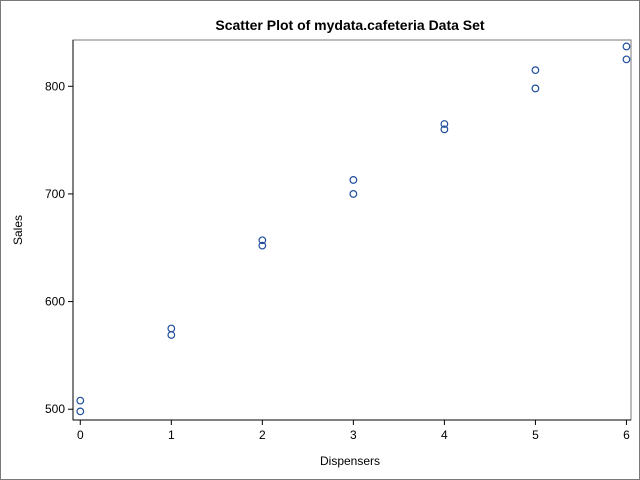  Describe the element at coordinates (80, 435) in the screenshot. I see `x-tick-label: 0` at that location.